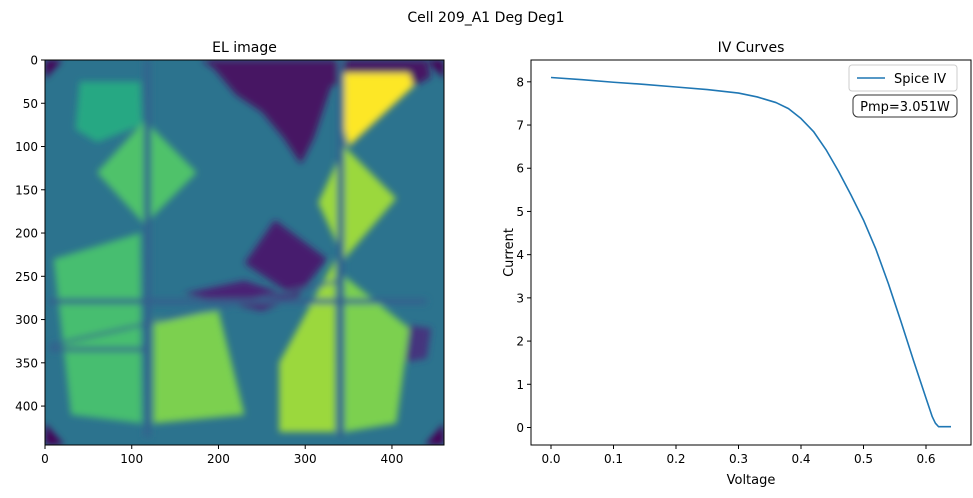 The height and width of the screenshot is (498, 973). Describe the element at coordinates (920, 79) in the screenshot. I see `iv-legend-label: Spice IV` at that location.